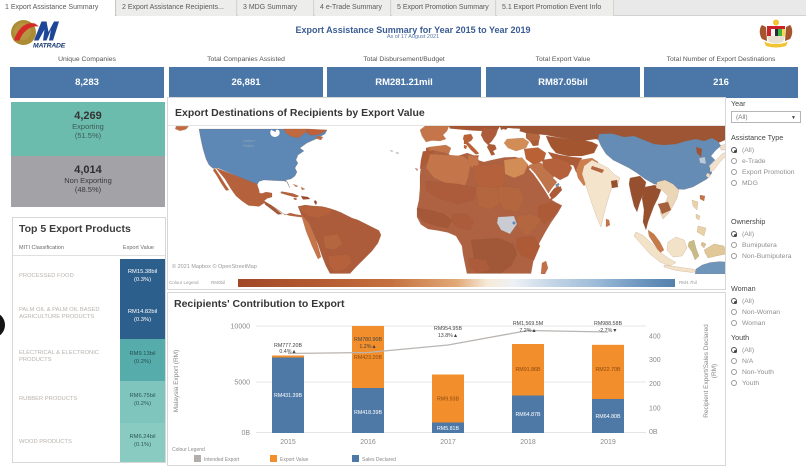 This screenshot has height=471, width=806. I want to click on svg-text: 0.4%▲, so click(287, 352).